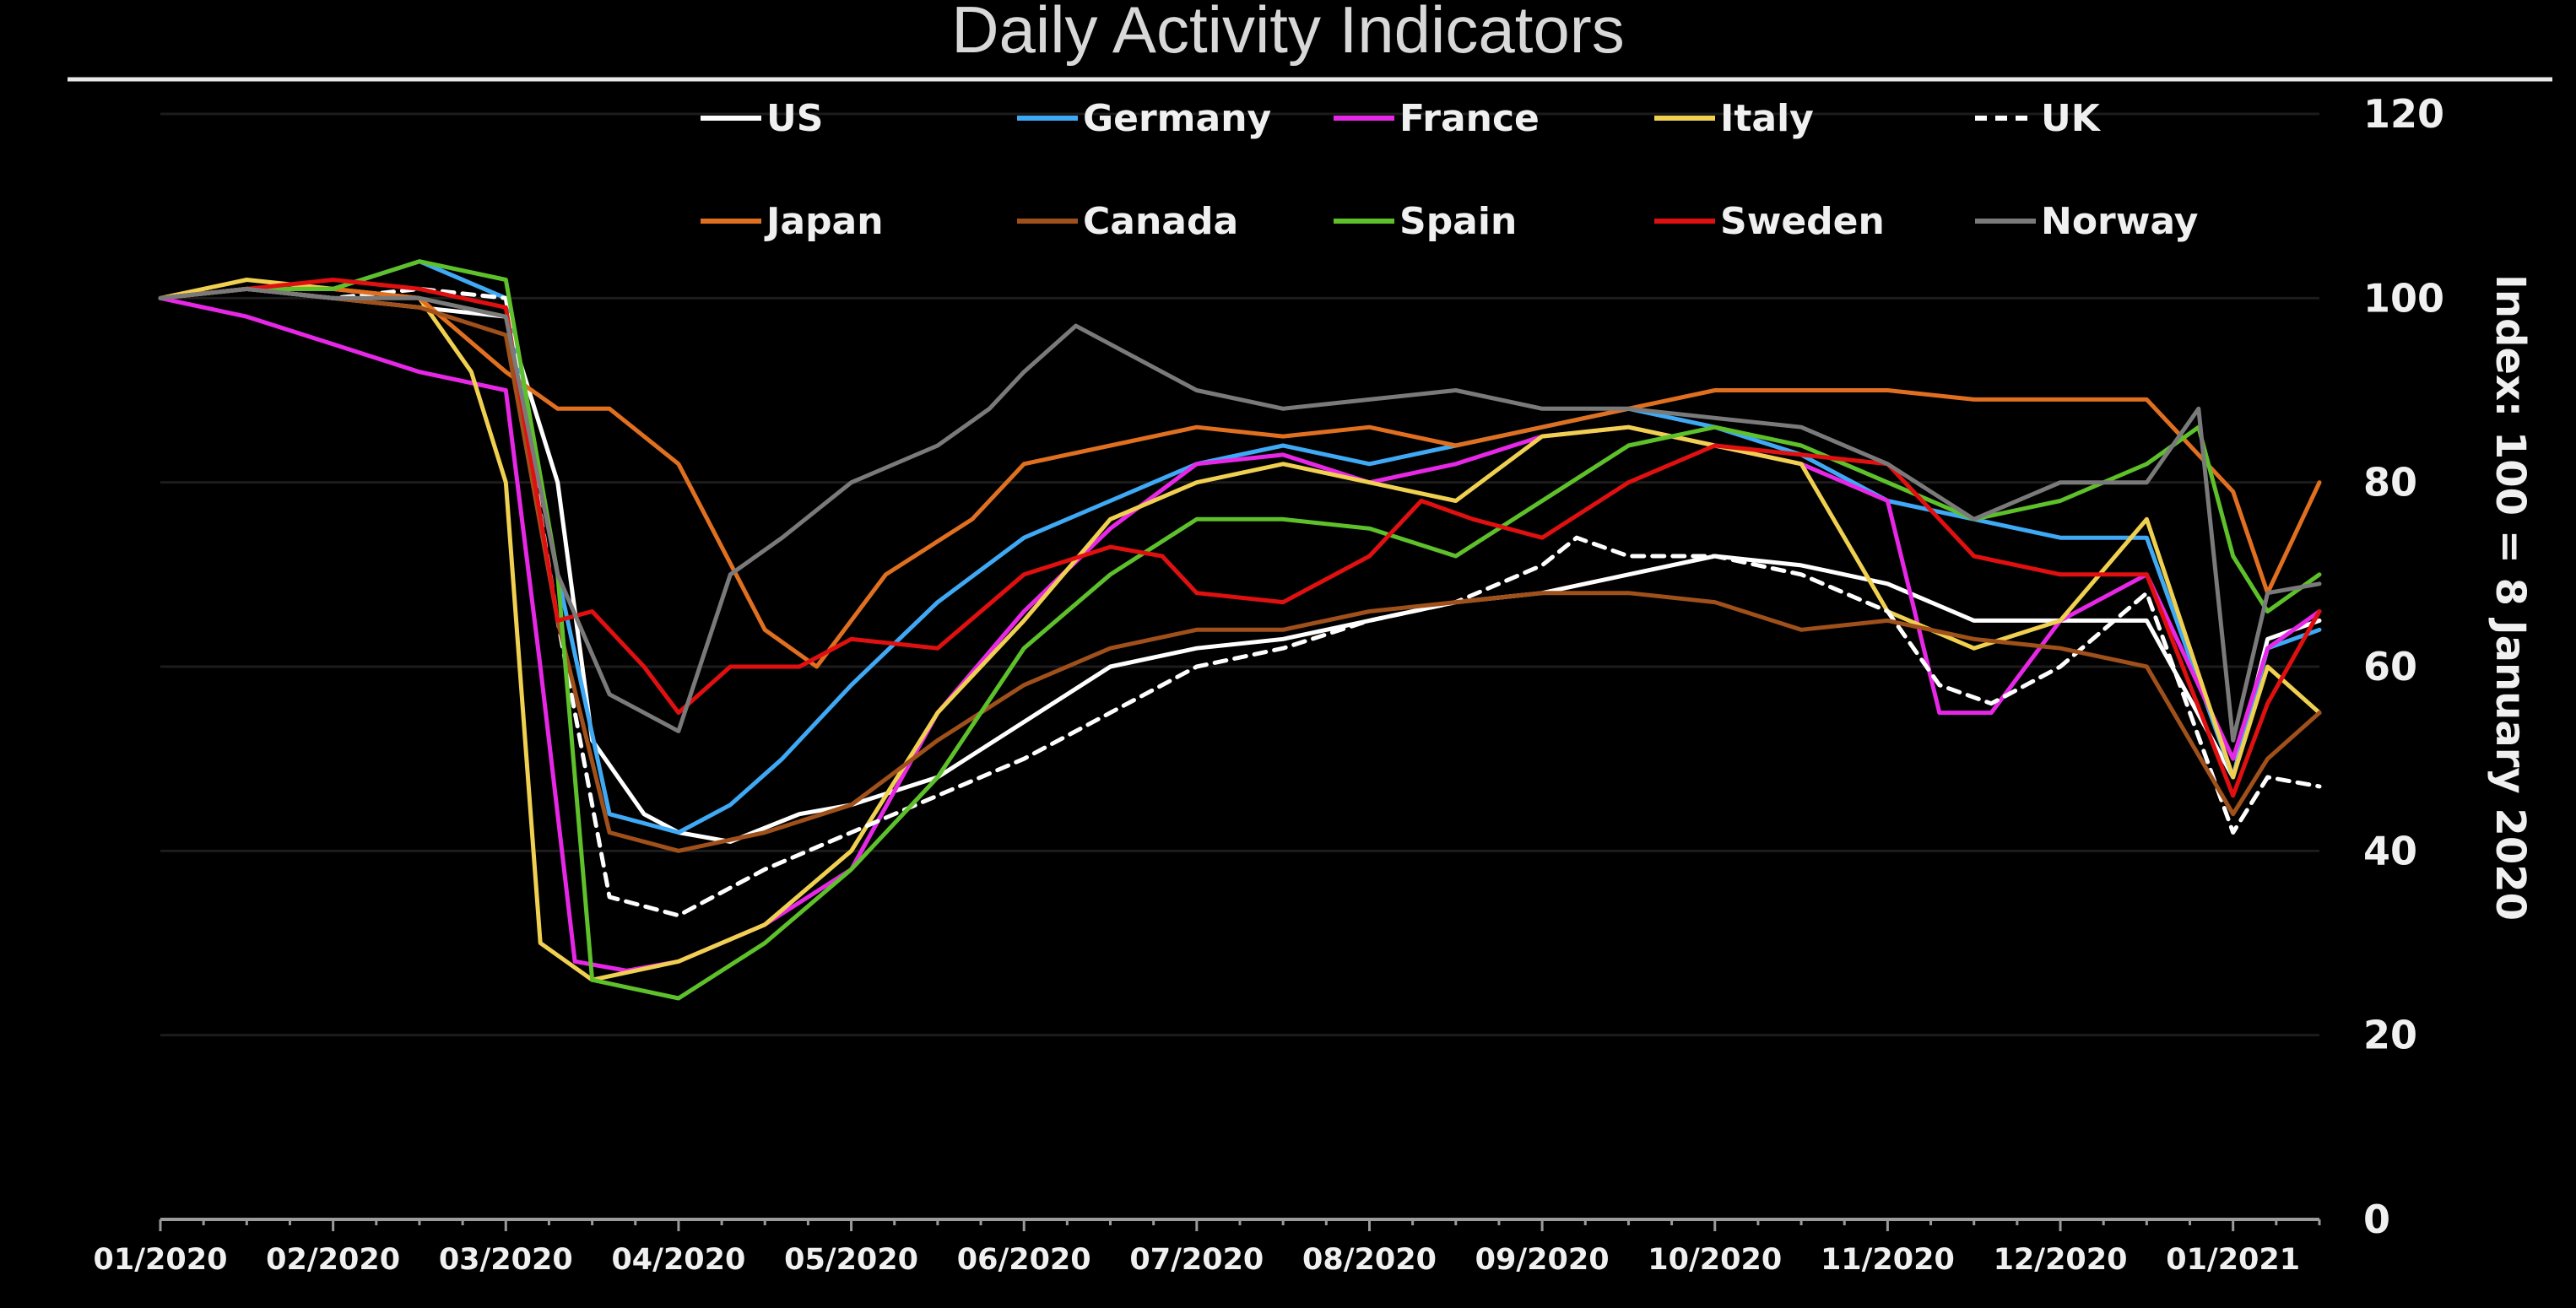 Image resolution: width=2576 pixels, height=1308 pixels. What do you see at coordinates (1288, 33) in the screenshot?
I see `chart-title: Daily Activity Indicators` at bounding box center [1288, 33].